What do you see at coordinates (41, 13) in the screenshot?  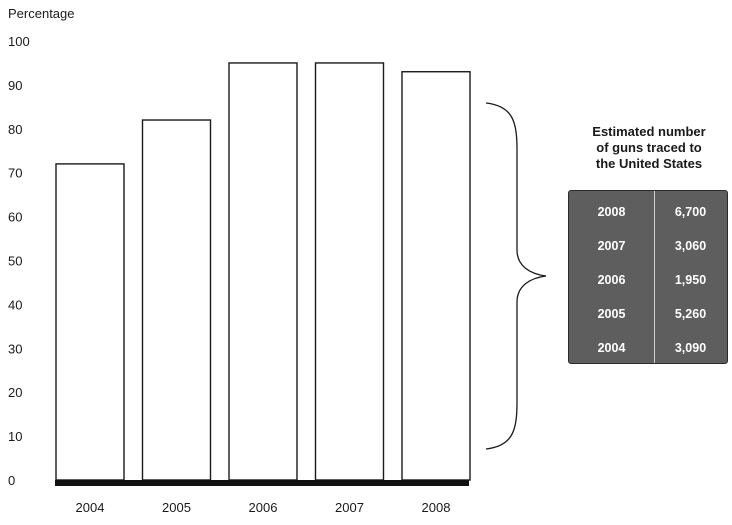 I see `y-axis-label: Percentage` at bounding box center [41, 13].